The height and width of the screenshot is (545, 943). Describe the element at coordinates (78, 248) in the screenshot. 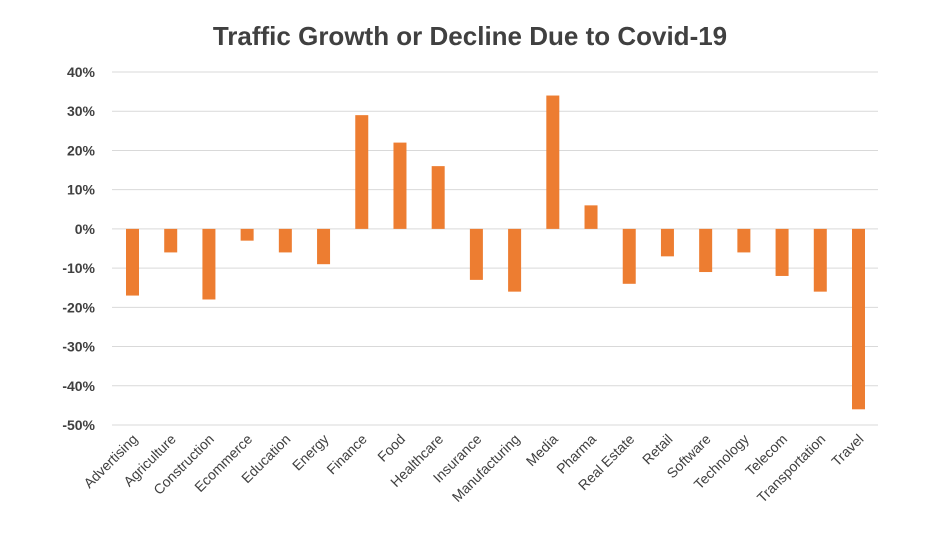

I see `y-axis: 40% 30% 20% 10% 0% -10% -20% -30% -40% -50%` at that location.